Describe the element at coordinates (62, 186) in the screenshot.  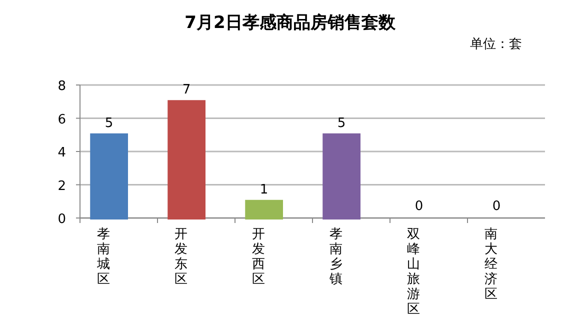
I see `y-tick-label: 2` at that location.